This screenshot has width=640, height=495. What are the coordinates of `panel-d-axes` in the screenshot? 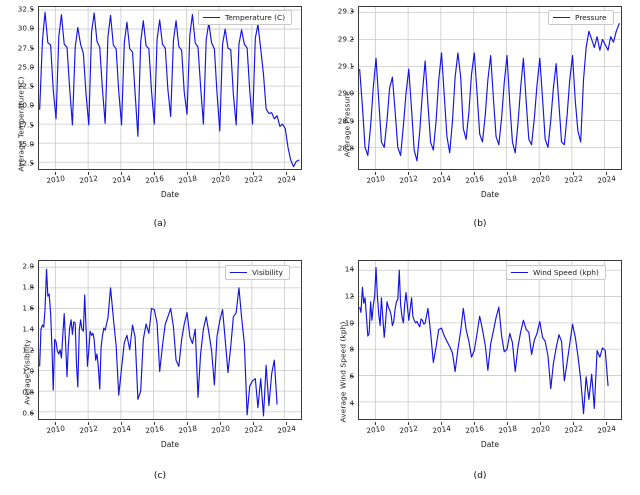 It's located at (490, 340).